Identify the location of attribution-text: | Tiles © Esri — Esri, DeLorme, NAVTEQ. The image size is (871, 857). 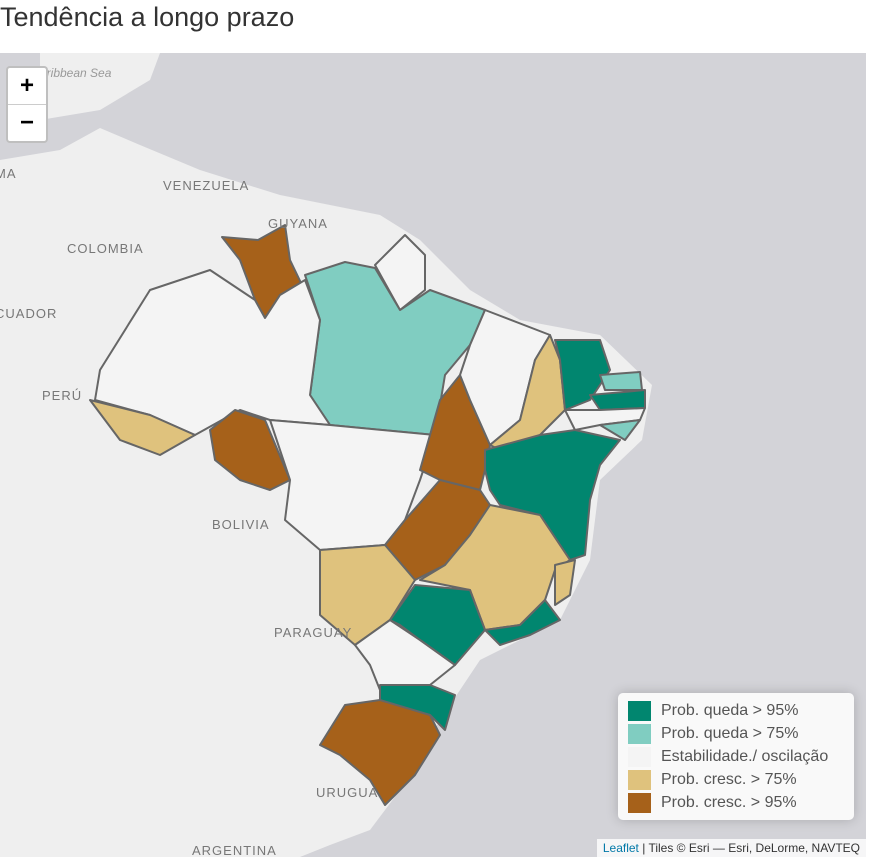
(751, 848).